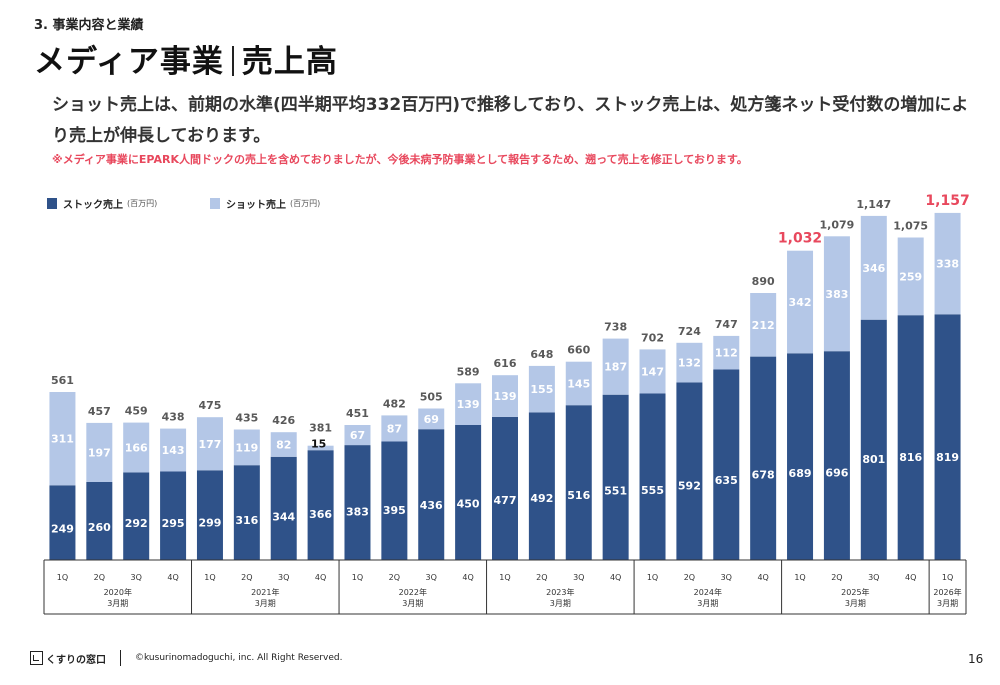 The image size is (1000, 685). What do you see at coordinates (652, 371) in the screenshot?
I see `shot-value-label: 147` at bounding box center [652, 371].